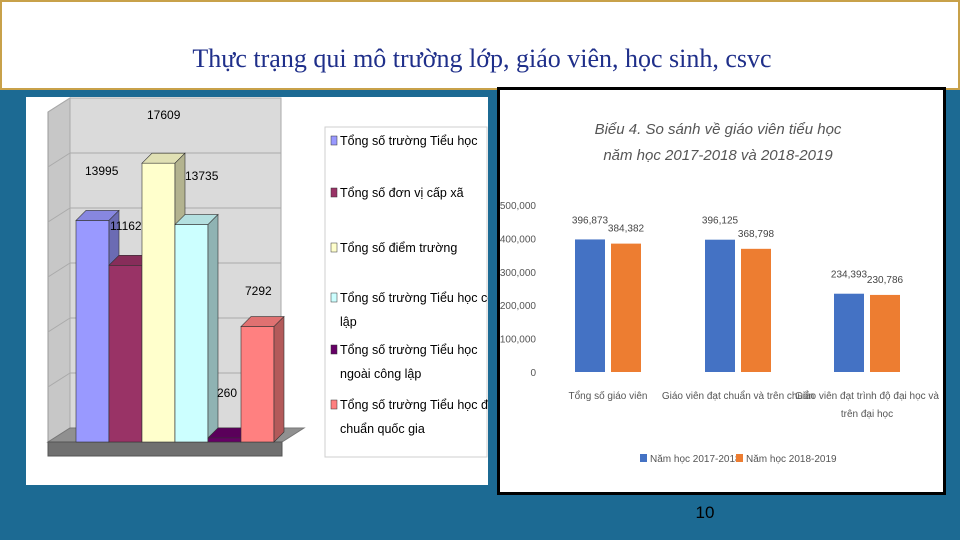 Image resolution: width=960 pixels, height=540 pixels. Describe the element at coordinates (380, 374) in the screenshot. I see `chart1-legend-label: ngoài công lập` at that location.